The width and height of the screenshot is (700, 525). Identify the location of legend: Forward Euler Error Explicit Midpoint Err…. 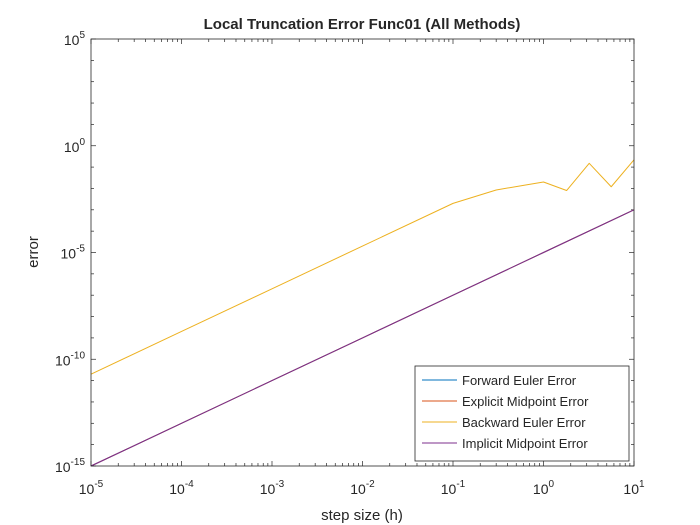
(522, 413).